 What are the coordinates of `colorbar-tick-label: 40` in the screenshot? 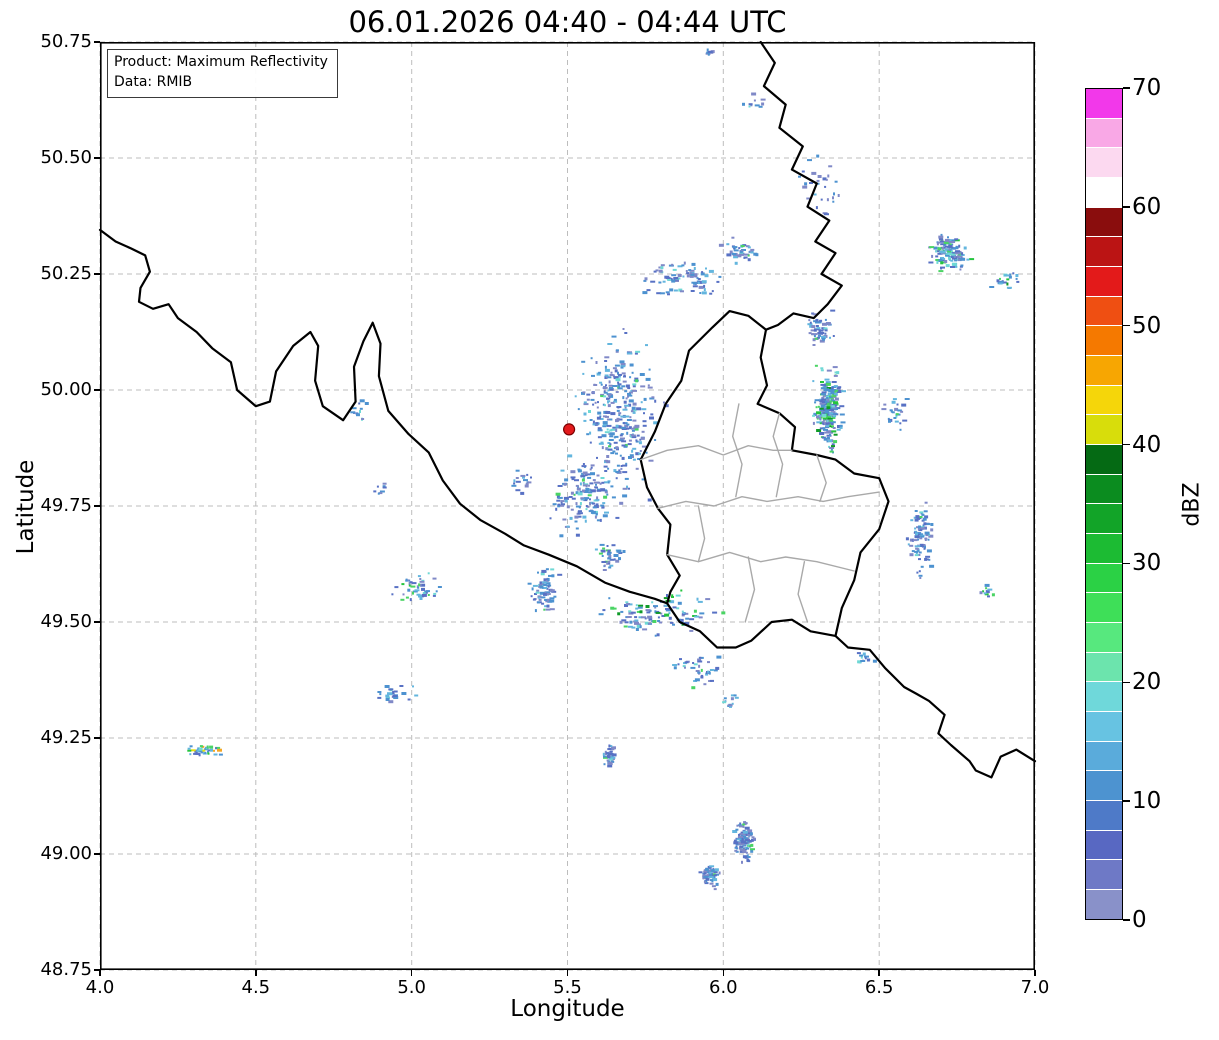 It's located at (1147, 444).